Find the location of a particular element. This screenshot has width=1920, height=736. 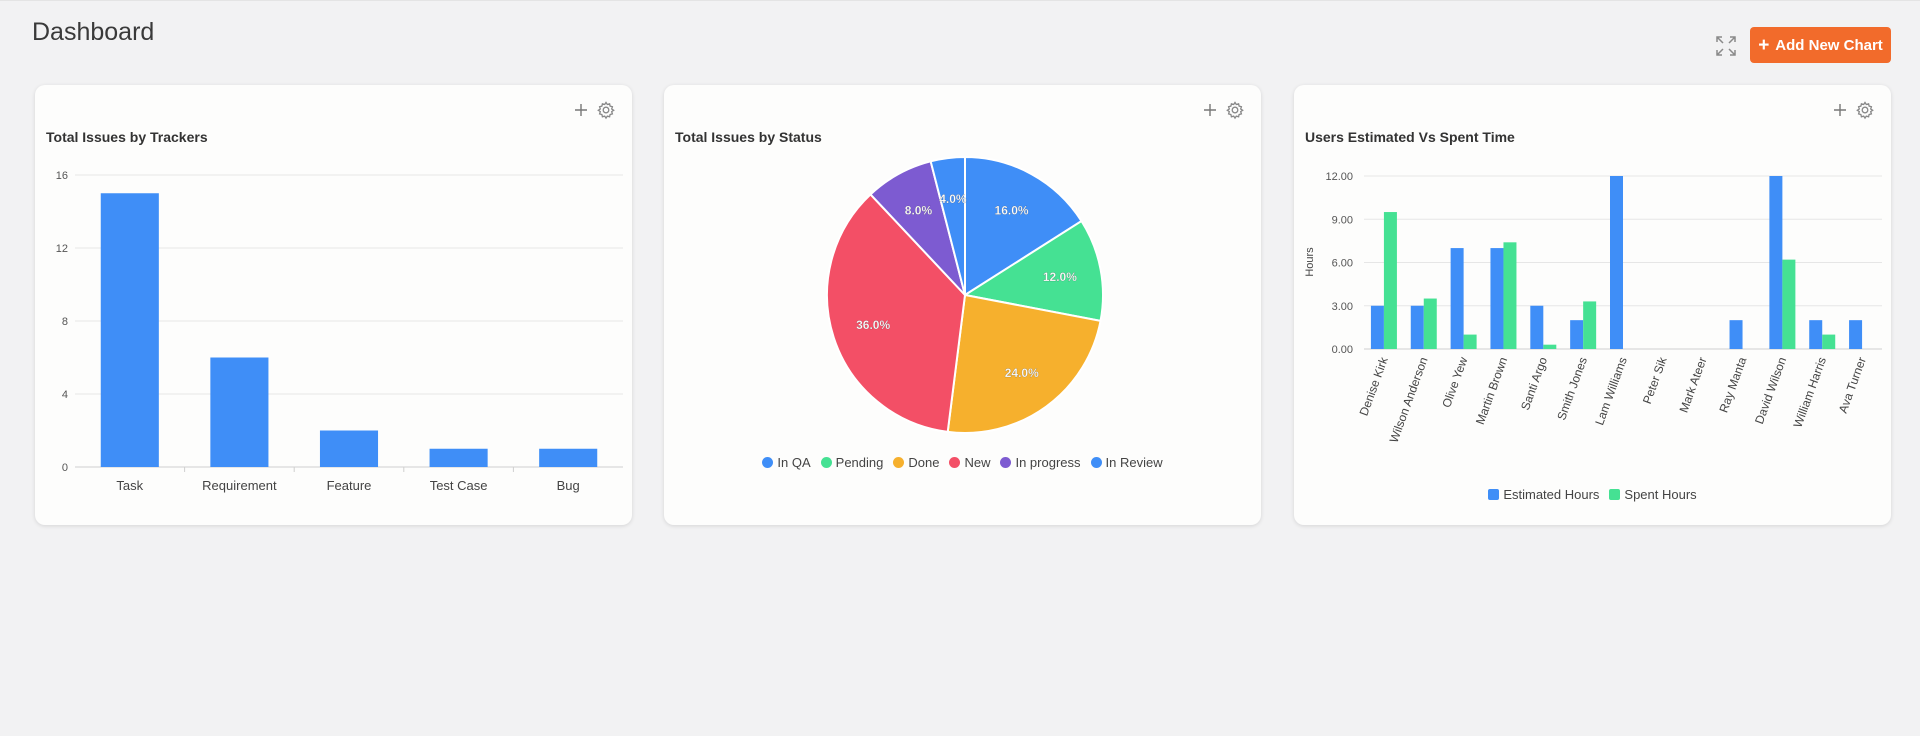

expand-icon is located at coordinates (1726, 46).